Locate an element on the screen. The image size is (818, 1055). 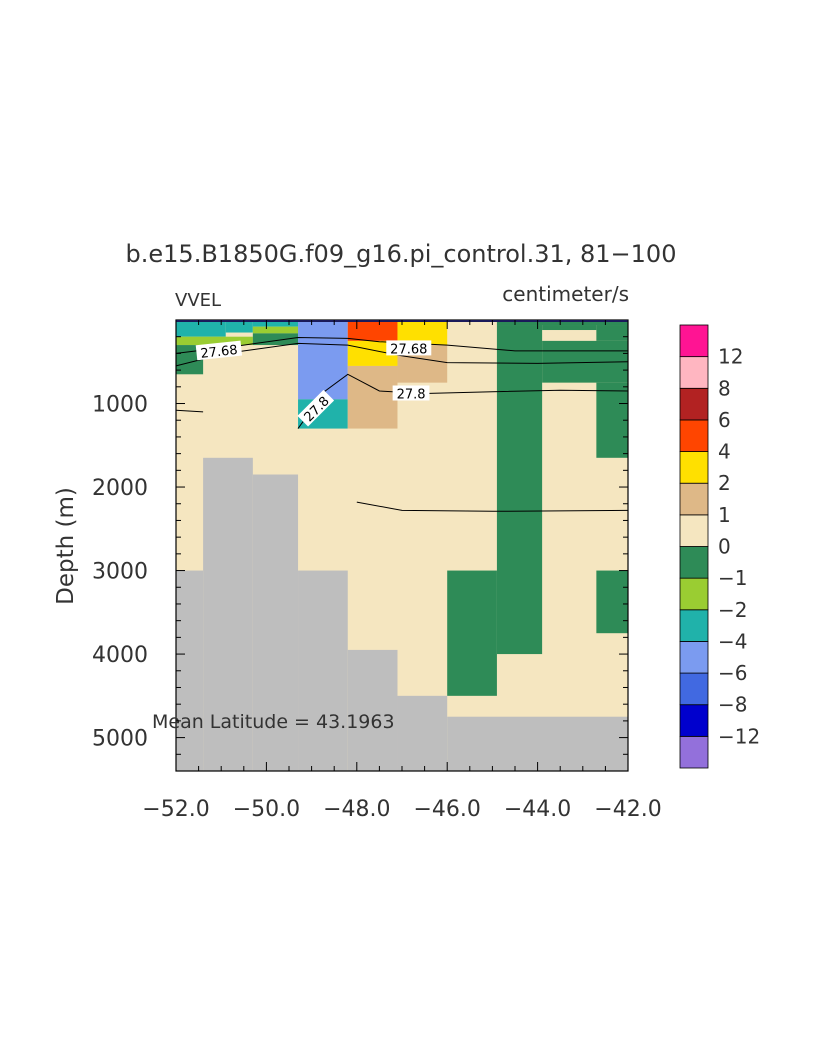
colorbar-label: −8 is located at coordinates (732, 705).